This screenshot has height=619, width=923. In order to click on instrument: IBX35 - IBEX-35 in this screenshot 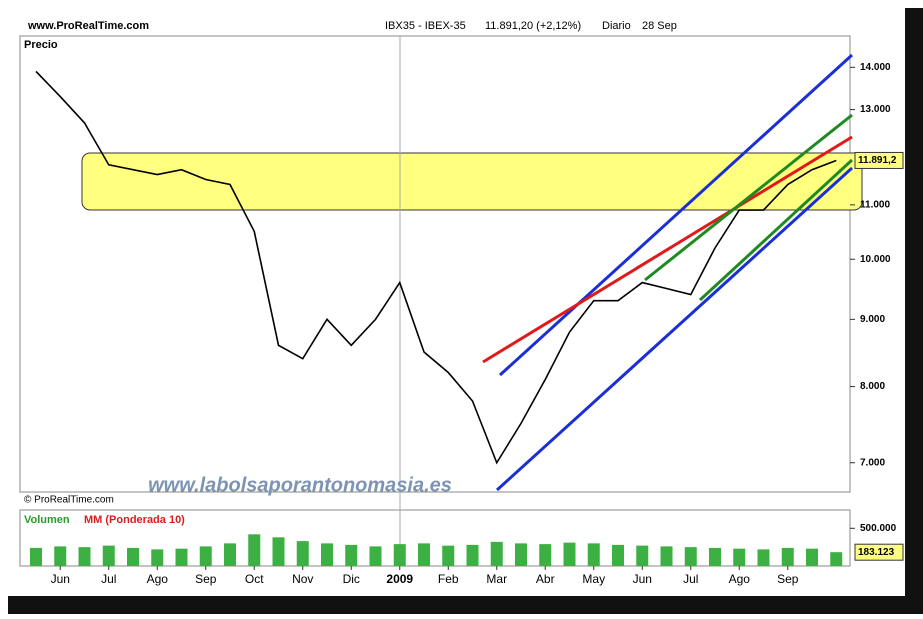, I will do `click(425, 26)`.